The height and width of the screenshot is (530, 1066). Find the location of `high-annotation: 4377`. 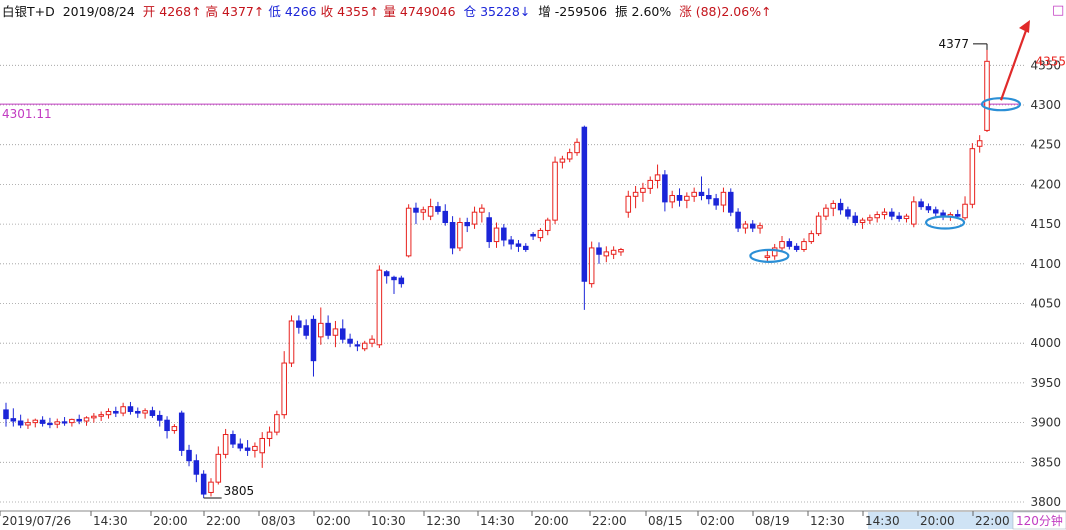

high-annotation: 4377 is located at coordinates (953, 44).